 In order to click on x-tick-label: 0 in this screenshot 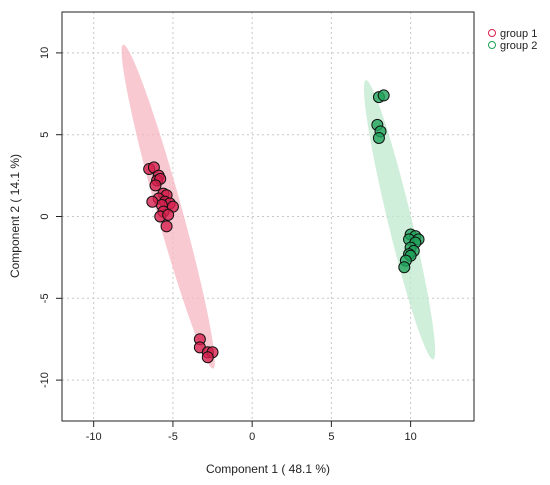, I will do `click(252, 437)`.